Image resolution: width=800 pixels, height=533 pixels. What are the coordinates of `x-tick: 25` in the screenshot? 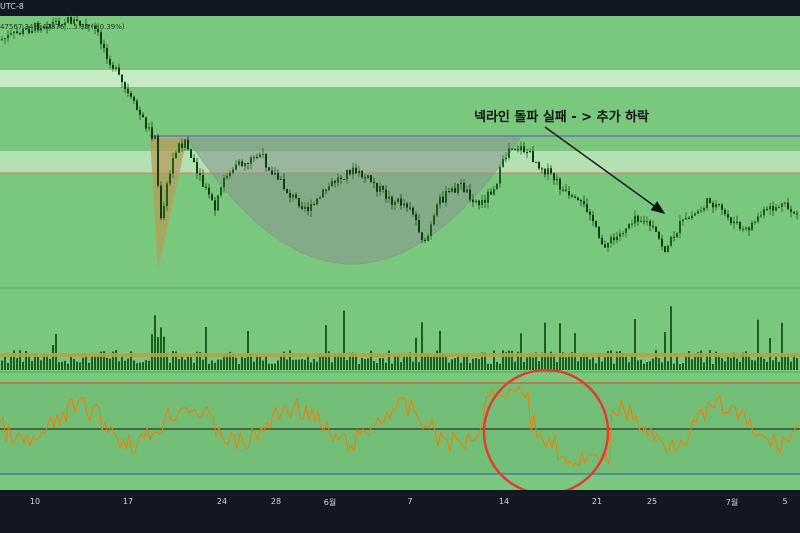 It's located at (652, 501).